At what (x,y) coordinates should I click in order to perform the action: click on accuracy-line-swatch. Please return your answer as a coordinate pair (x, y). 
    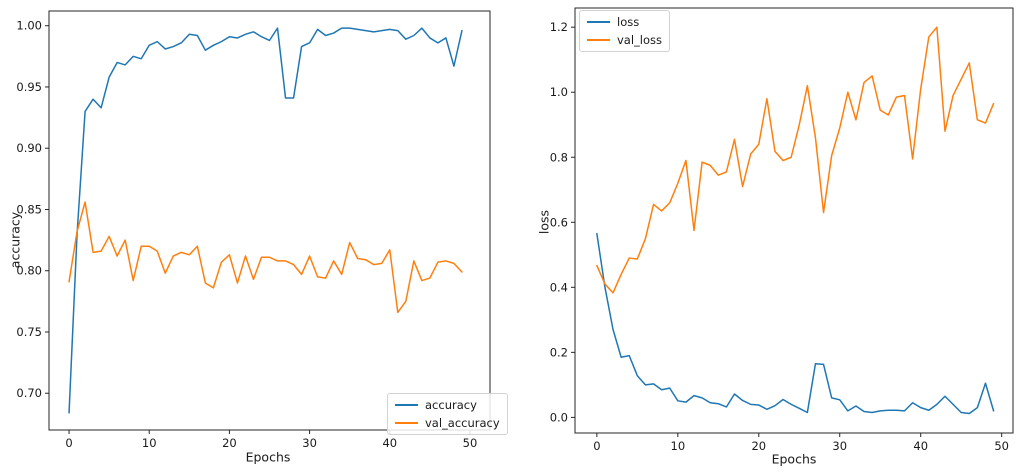
    Looking at the image, I should click on (406, 405).